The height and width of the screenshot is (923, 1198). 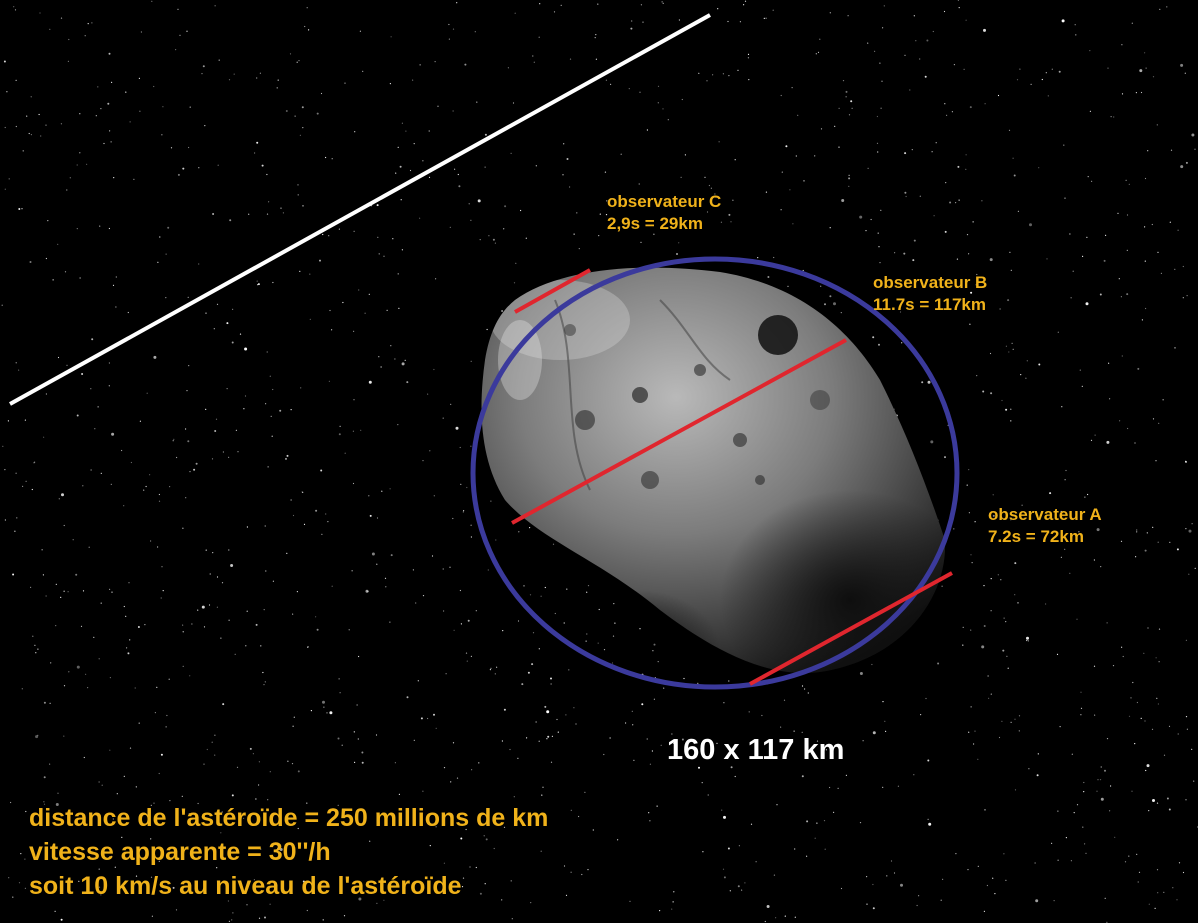 What do you see at coordinates (664, 201) in the screenshot?
I see `observer-c-name: observateur C` at bounding box center [664, 201].